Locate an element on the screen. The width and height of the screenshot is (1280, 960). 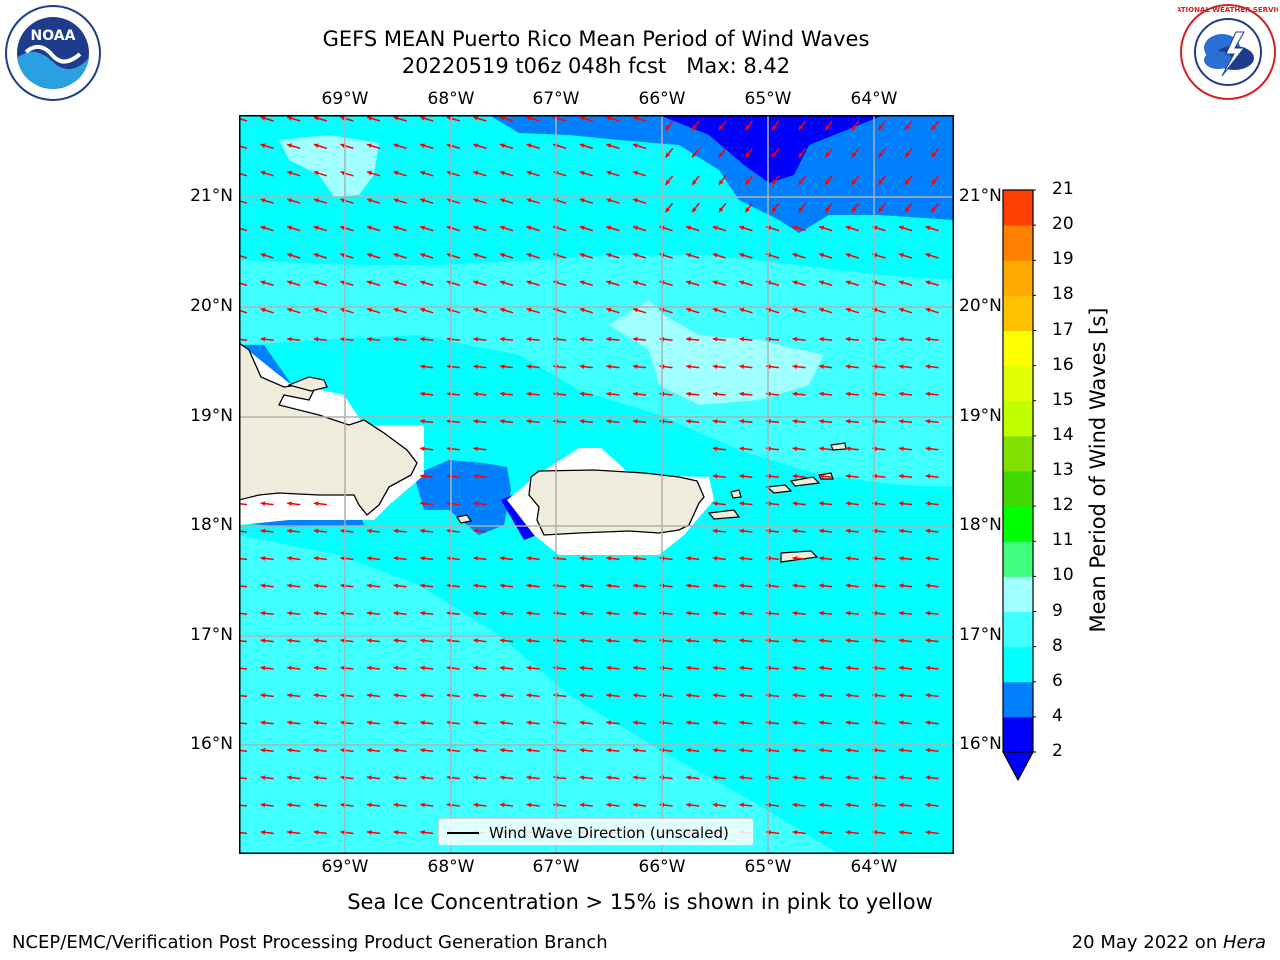
chart-subtitle: 20220519 t06z 048h fcst Max: 8.42 is located at coordinates (596, 66).